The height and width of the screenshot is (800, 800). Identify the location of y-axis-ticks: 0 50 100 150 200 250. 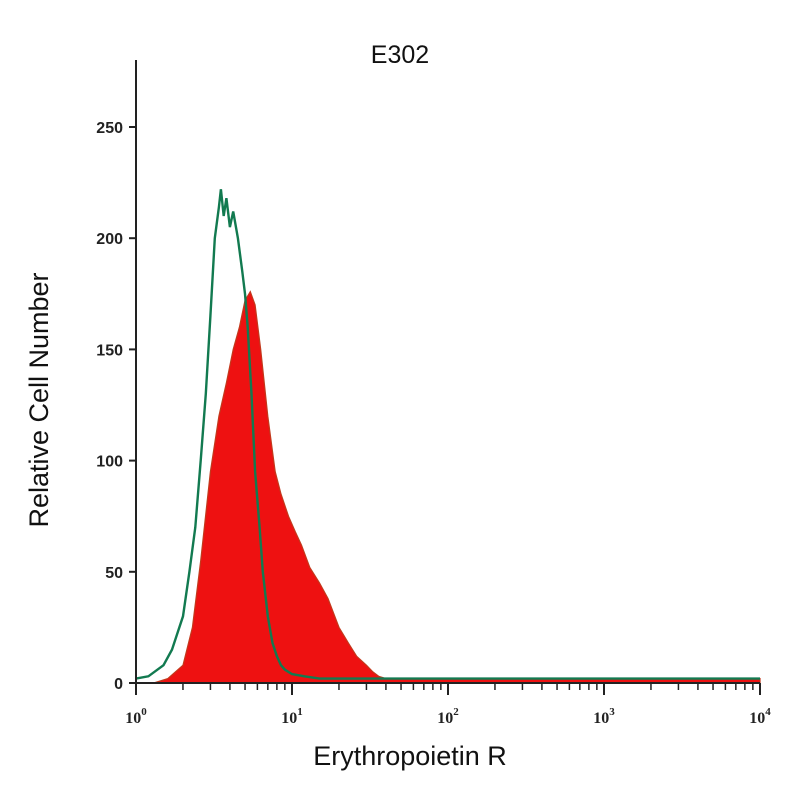
(116, 406).